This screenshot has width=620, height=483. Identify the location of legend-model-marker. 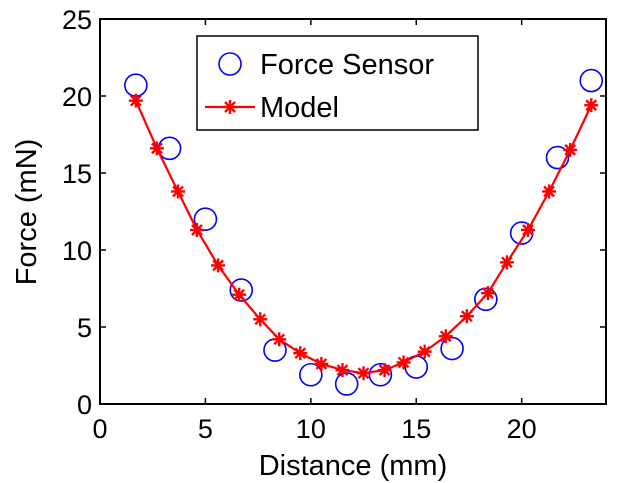
(230, 107).